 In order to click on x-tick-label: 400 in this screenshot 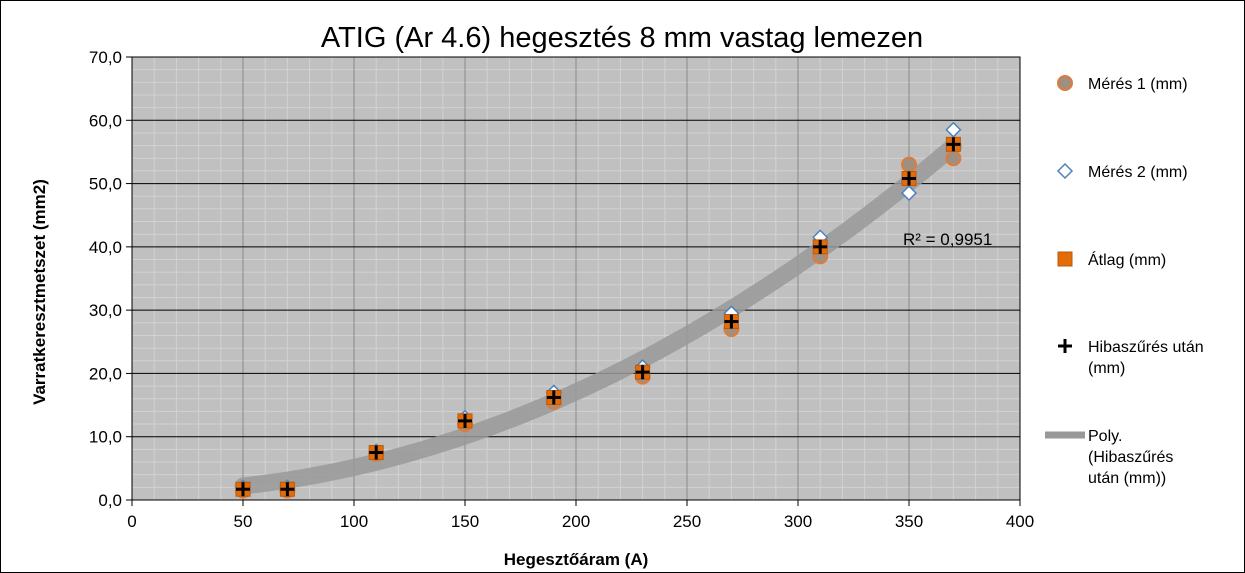, I will do `click(1020, 521)`.